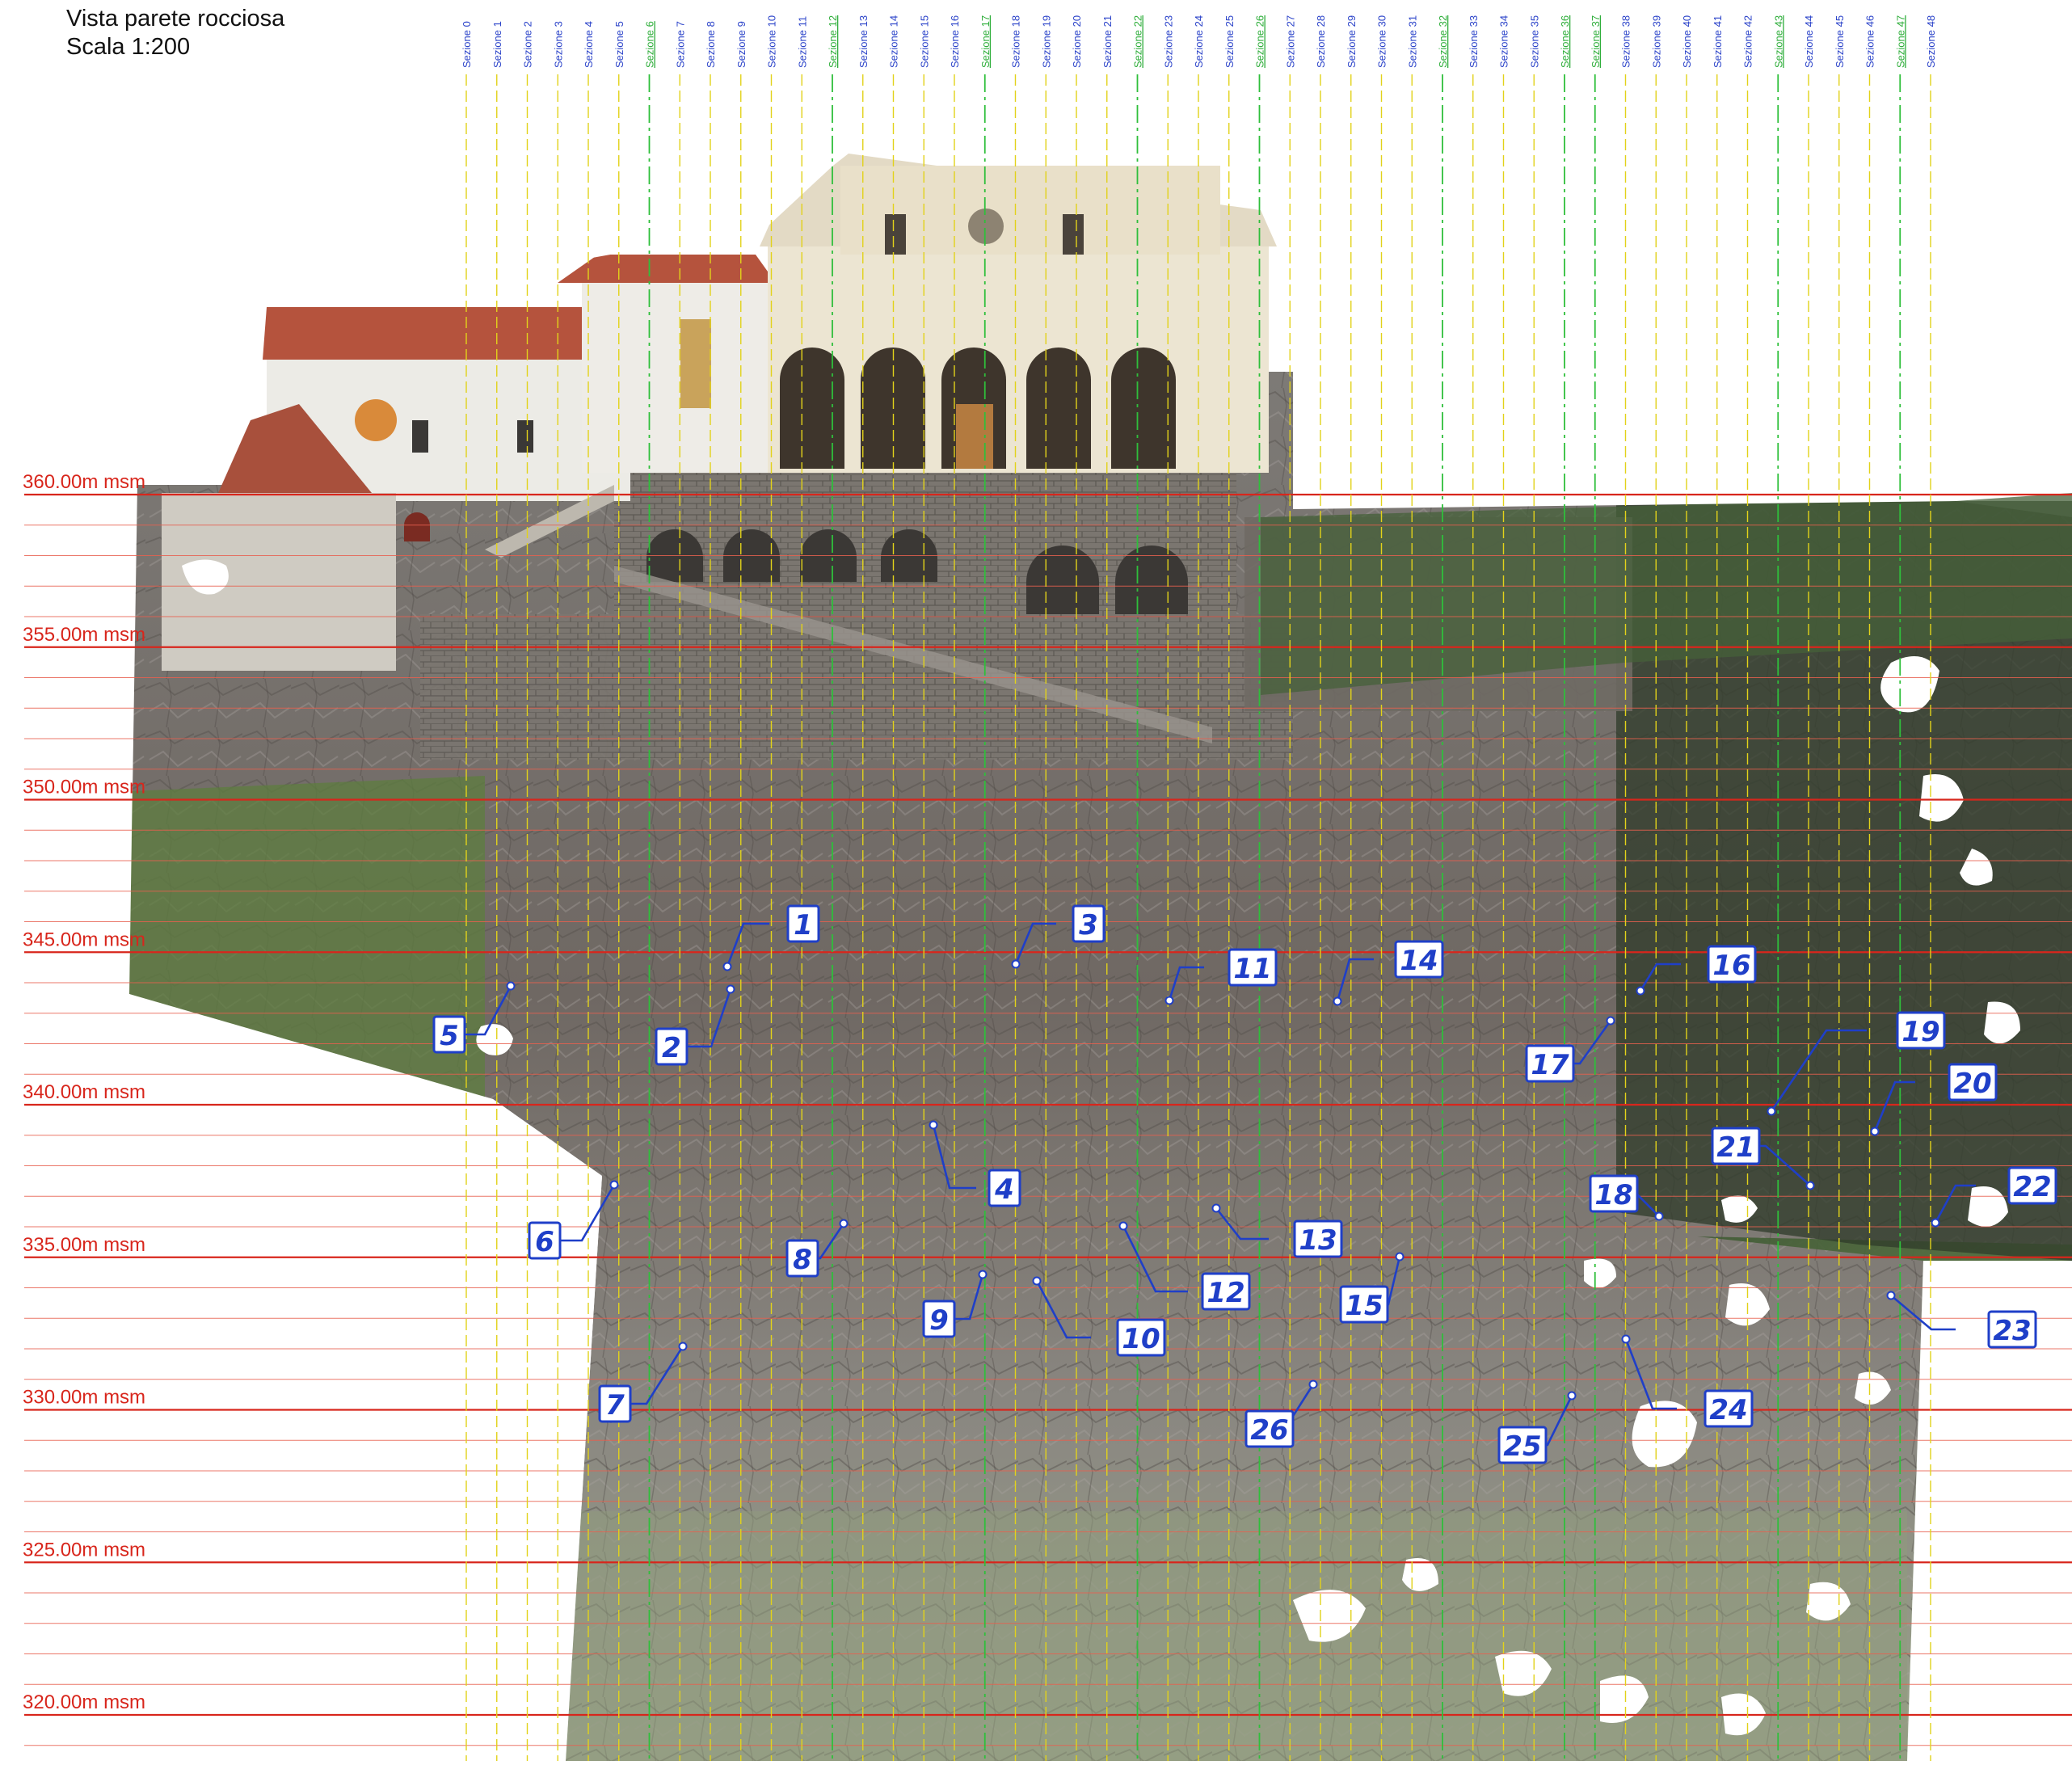  I want to click on elevation-label: 355.00m msm, so click(84, 635).